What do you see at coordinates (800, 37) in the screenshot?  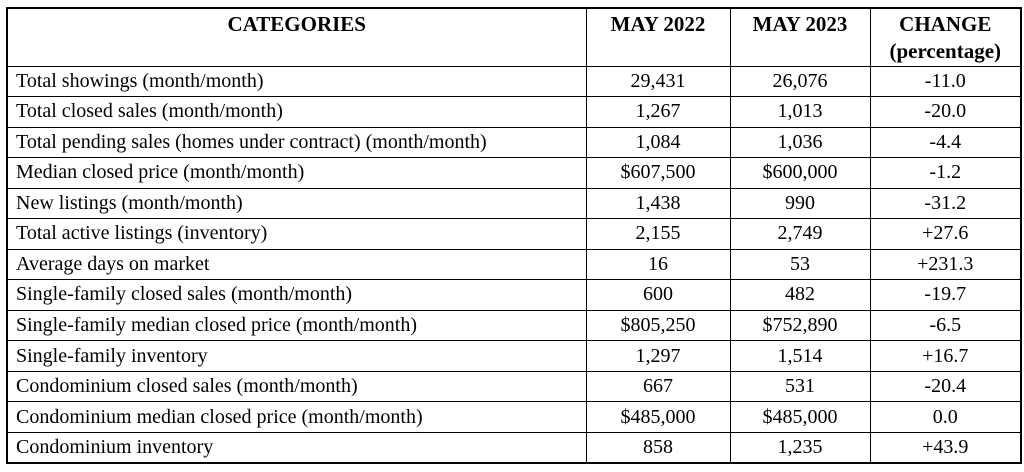 I see `header-may-2023: MAY 2023` at bounding box center [800, 37].